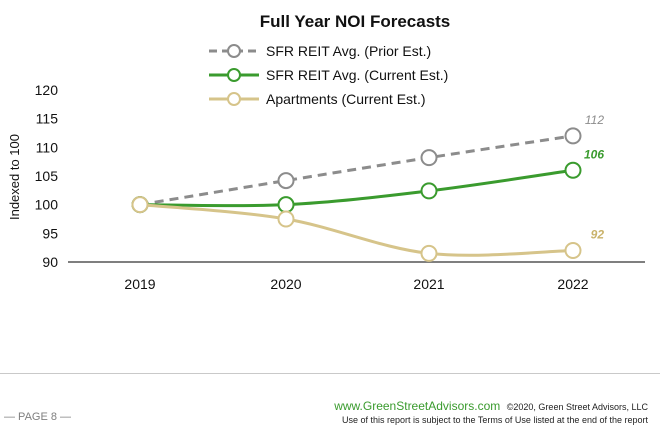 This screenshot has height=427, width=660. What do you see at coordinates (594, 120) in the screenshot?
I see `end-data-label: 112` at bounding box center [594, 120].